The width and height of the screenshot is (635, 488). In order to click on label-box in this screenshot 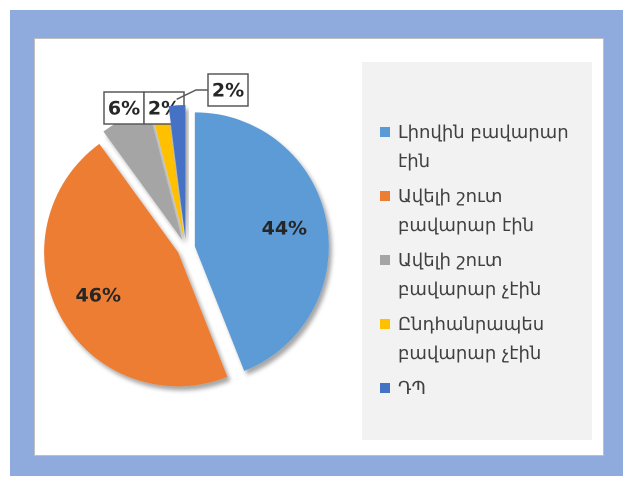, I will do `click(124, 108)`.